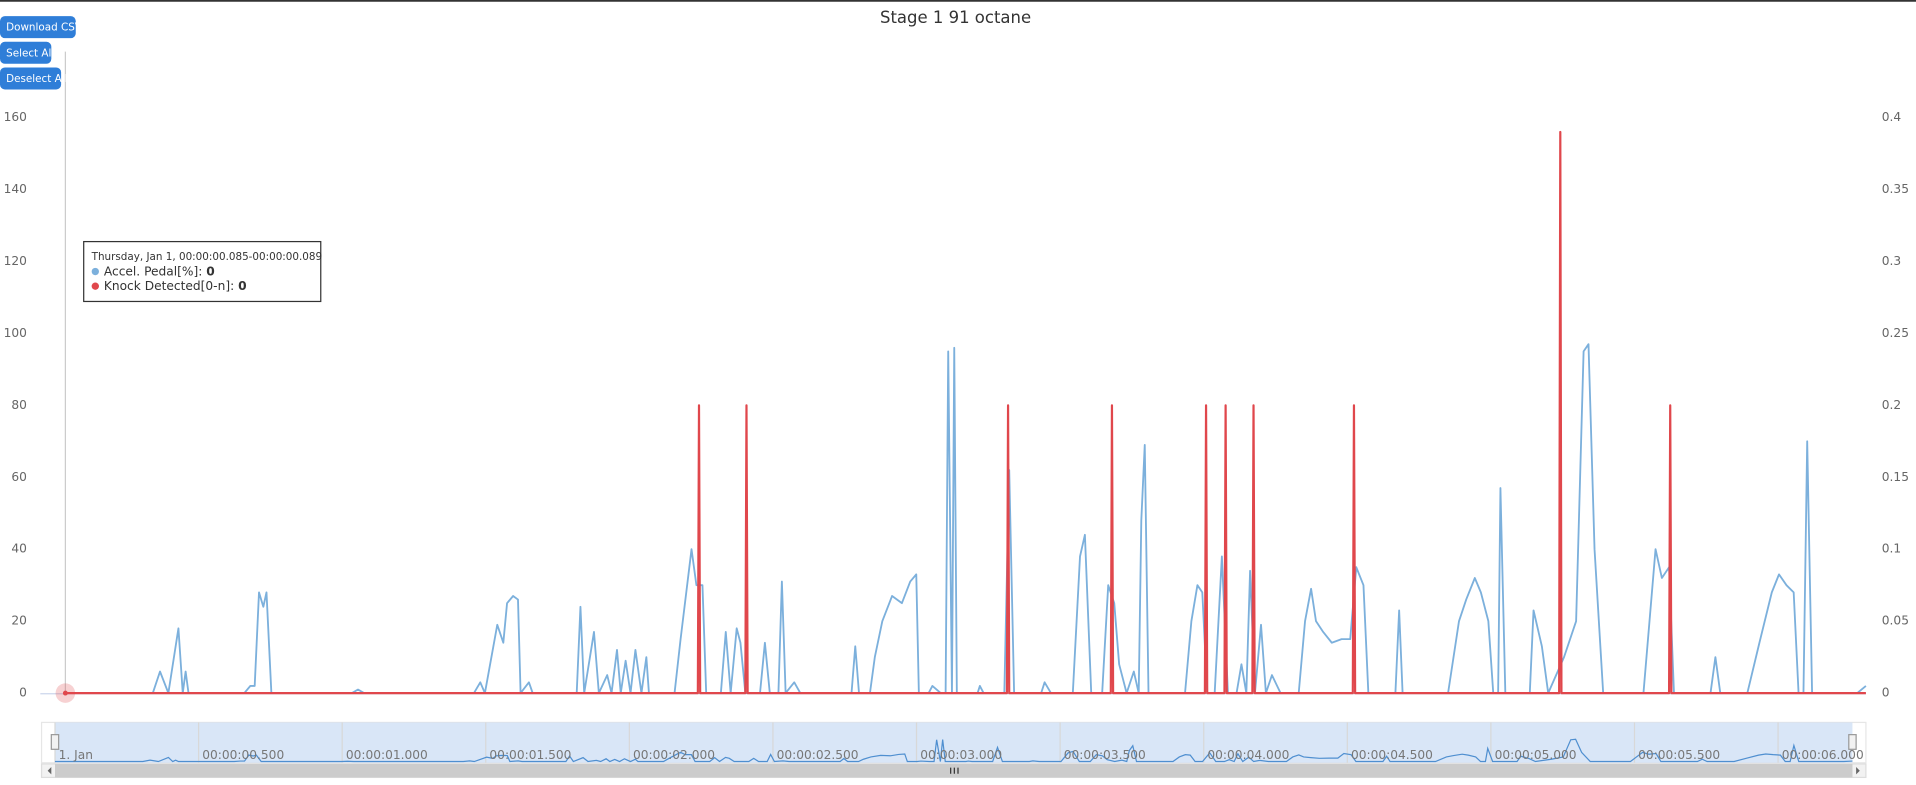 This screenshot has width=1916, height=785. Describe the element at coordinates (1536, 755) in the screenshot. I see `x-tick-label: 00:00:05.000` at that location.